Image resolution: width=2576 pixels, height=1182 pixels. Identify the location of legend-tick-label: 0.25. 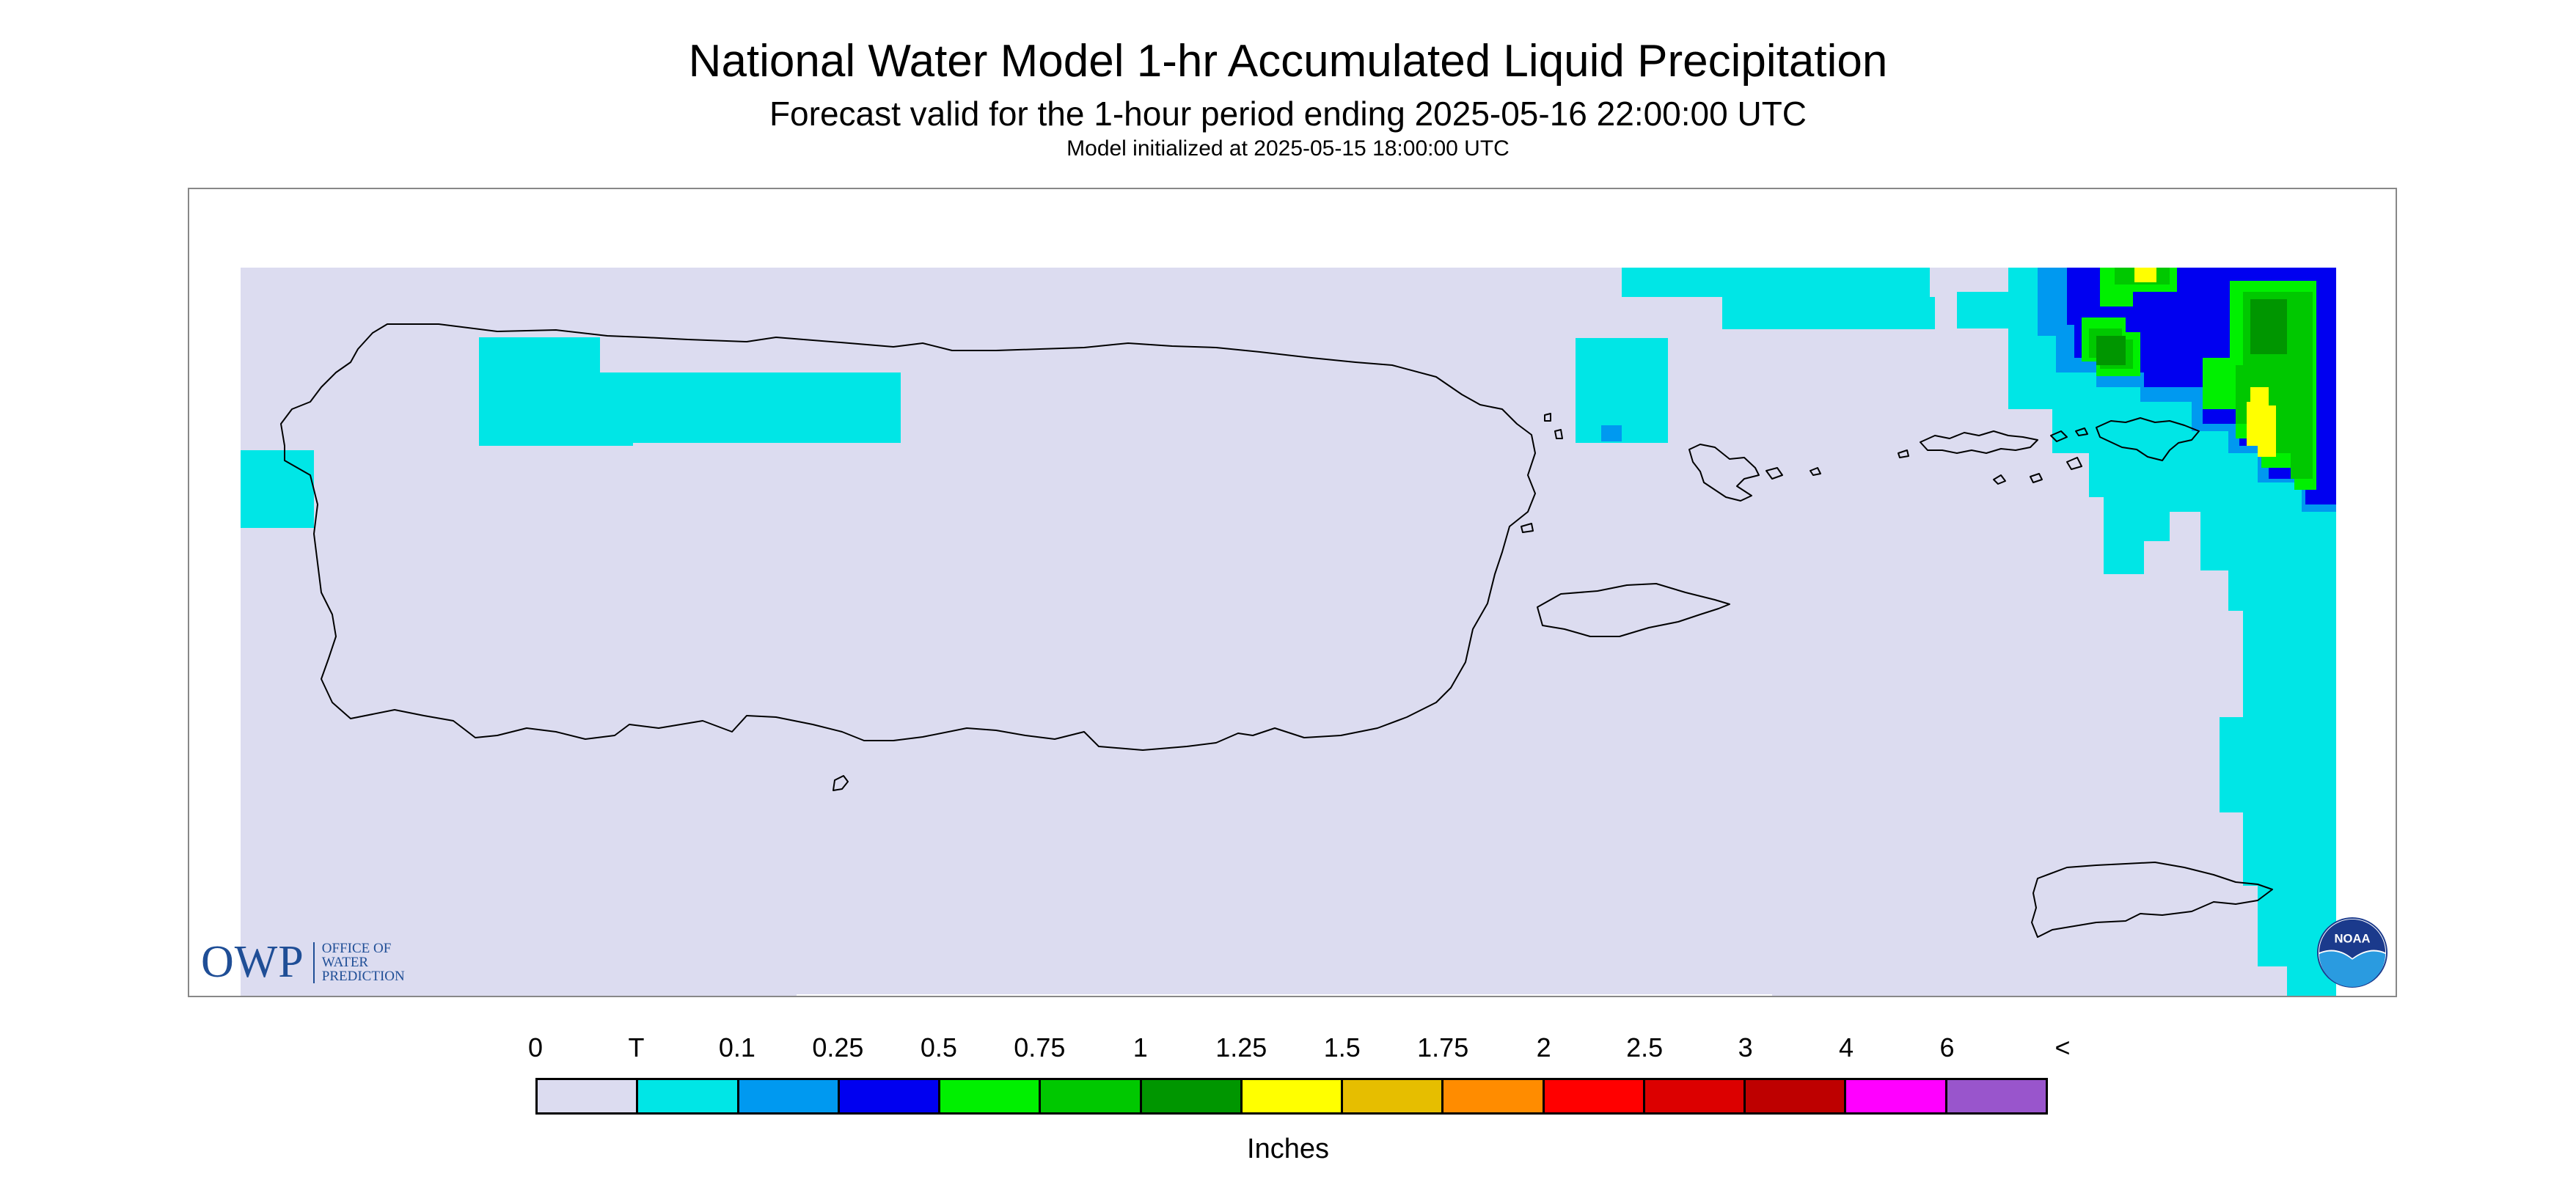
(838, 1047).